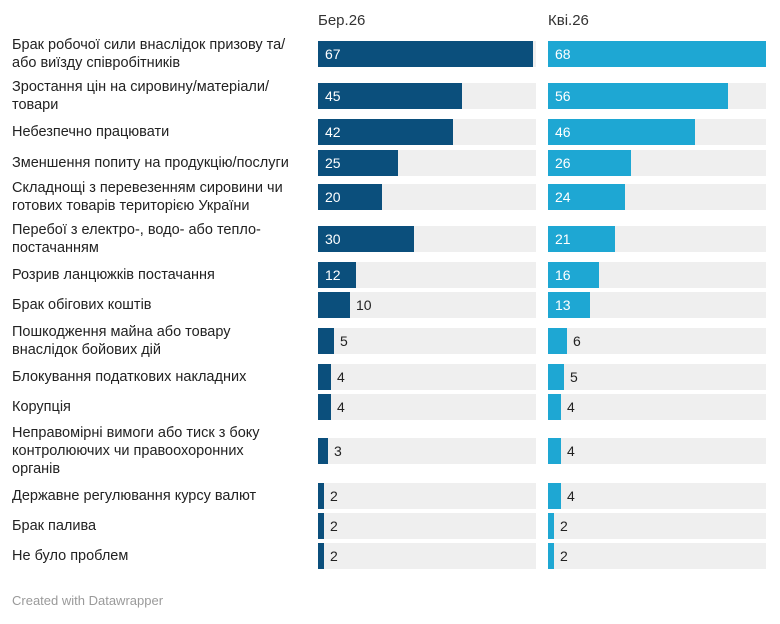  What do you see at coordinates (162, 305) in the screenshot?
I see `row-label: Брак обігових коштів` at bounding box center [162, 305].